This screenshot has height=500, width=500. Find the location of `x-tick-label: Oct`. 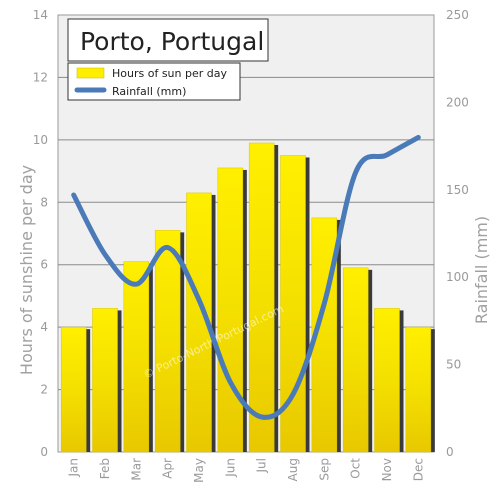

x-tick-label: Oct is located at coordinates (356, 468).